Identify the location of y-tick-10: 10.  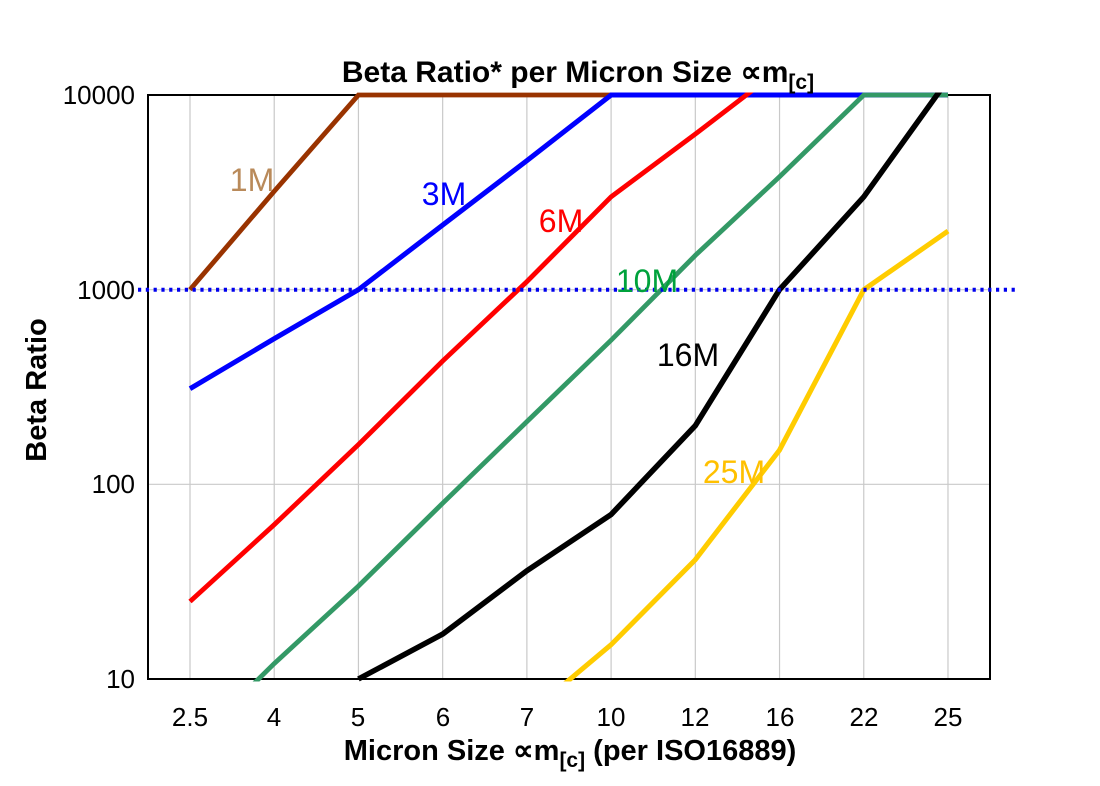
(120, 679).